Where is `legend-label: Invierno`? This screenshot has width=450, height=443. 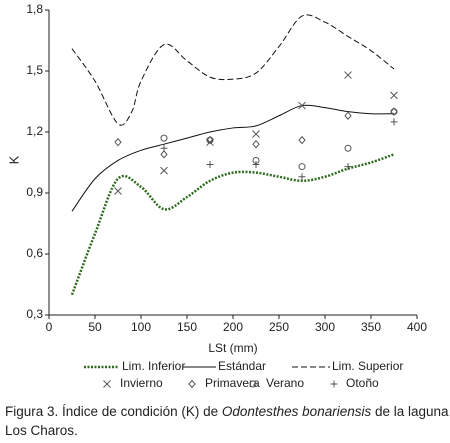
legend-label: Invierno is located at coordinates (141, 383).